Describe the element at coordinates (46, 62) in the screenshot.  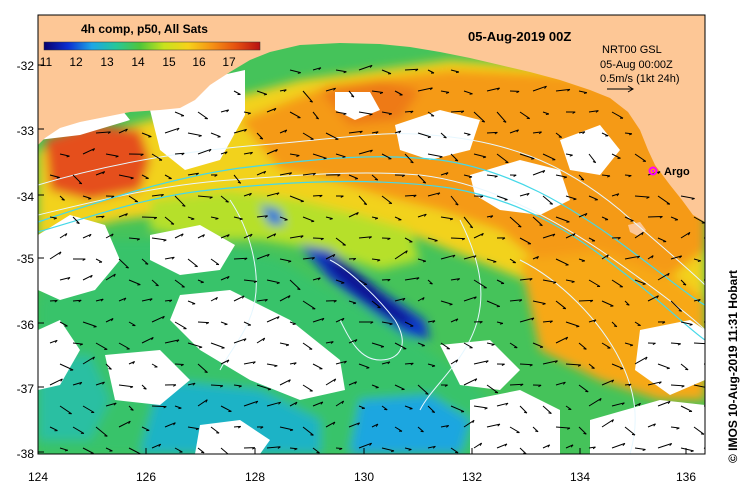
I see `colorbar-tick: 11` at that location.